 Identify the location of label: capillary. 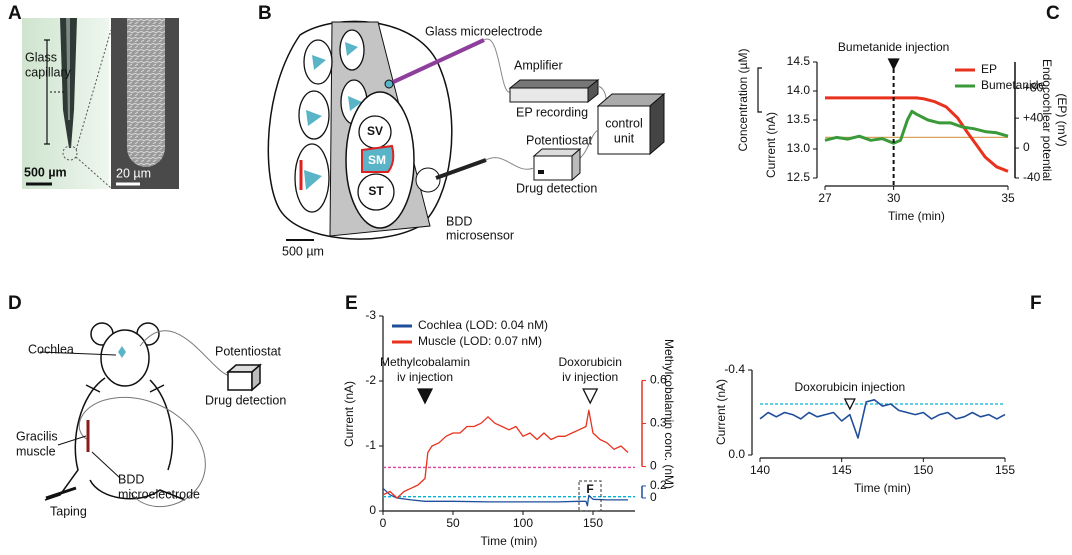
(48, 72).